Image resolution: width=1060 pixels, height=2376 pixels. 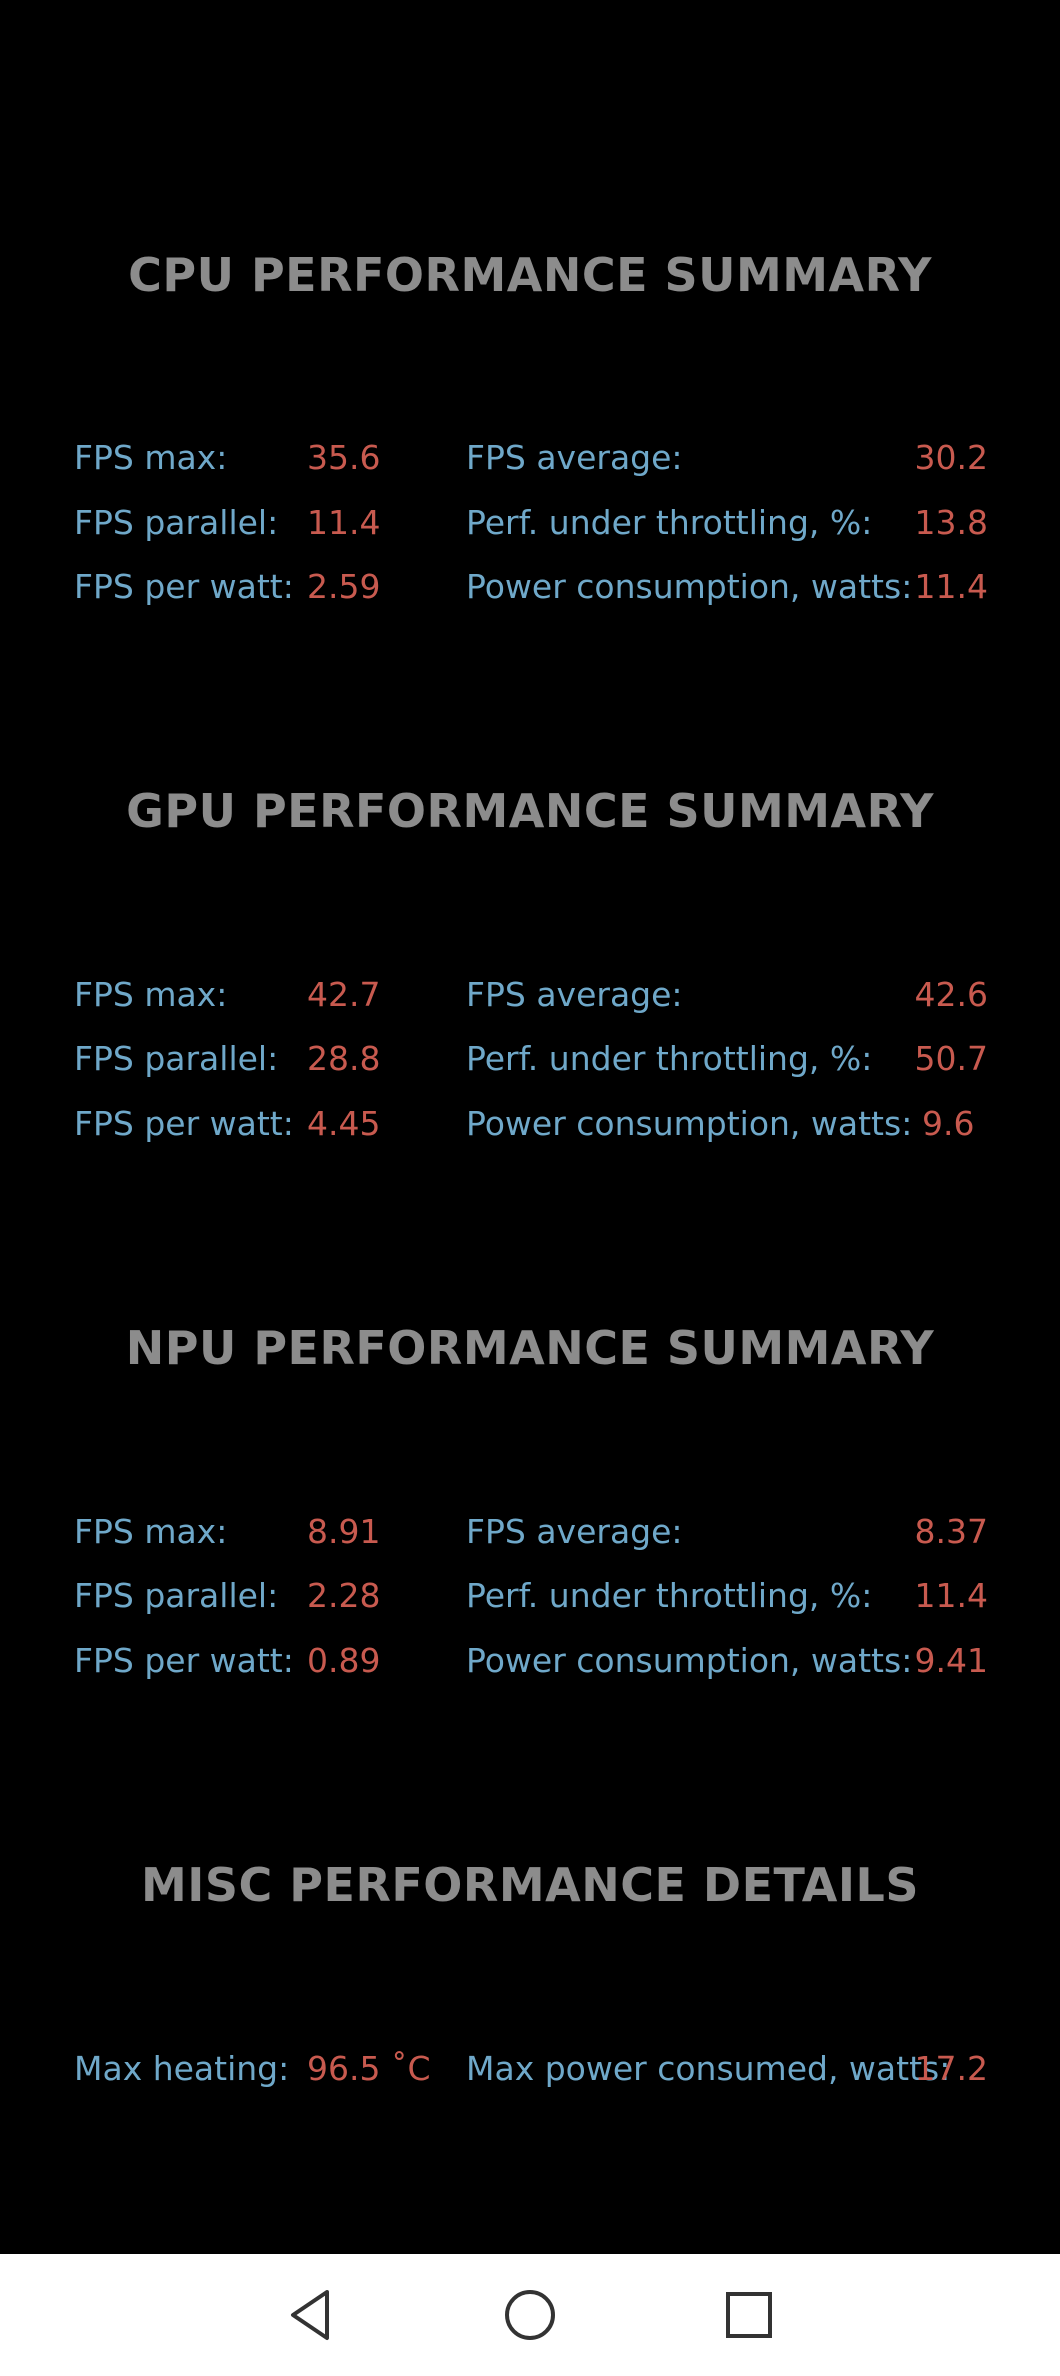 I want to click on stat-value: 17.2, so click(x=951, y=2068).